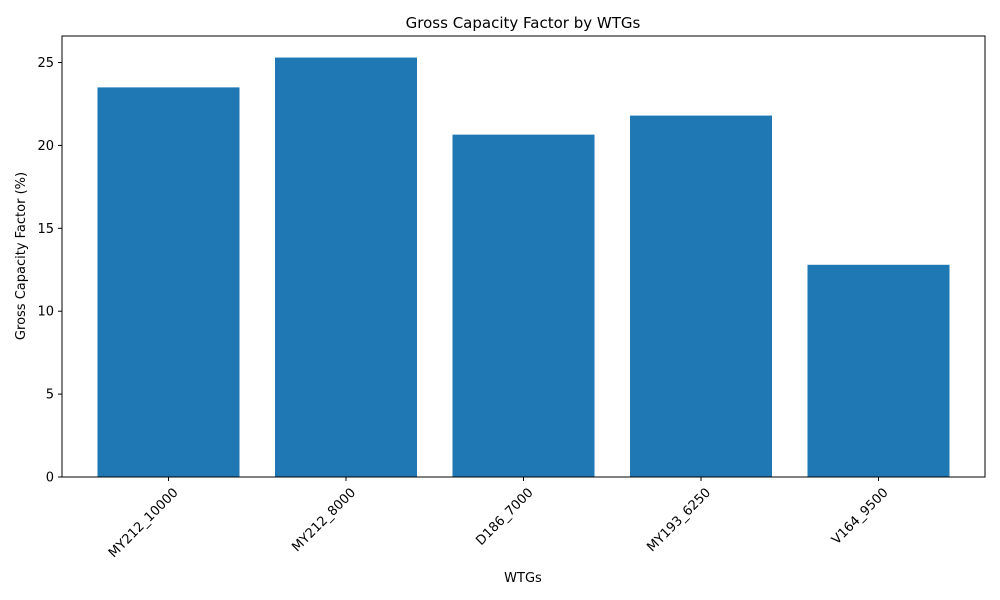 Image resolution: width=1000 pixels, height=600 pixels. I want to click on y-tick-label: 0, so click(50, 478).